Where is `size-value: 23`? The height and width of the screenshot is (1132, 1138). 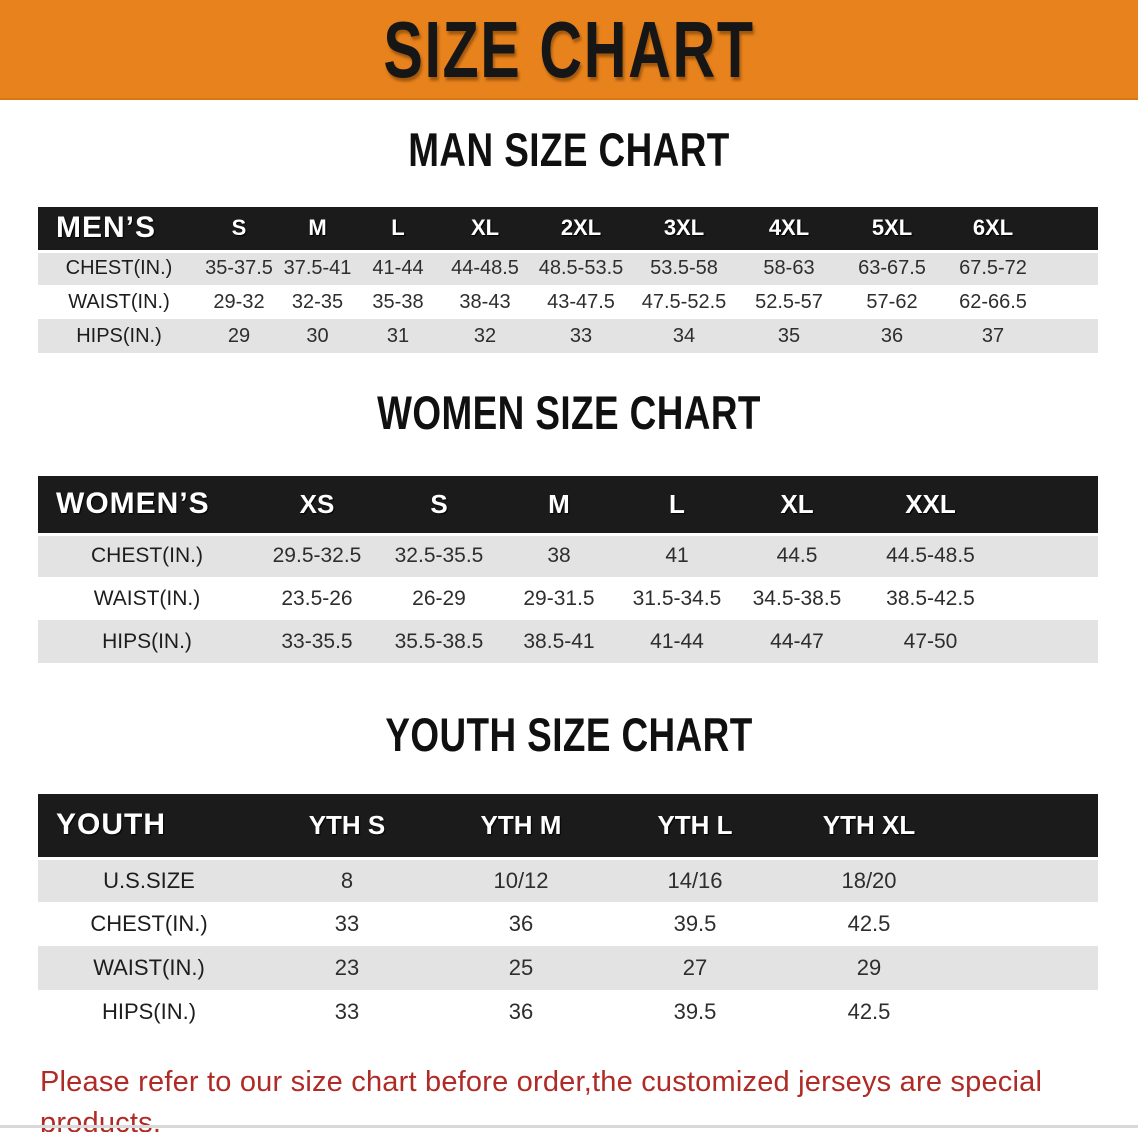
size-value: 23 is located at coordinates (347, 967).